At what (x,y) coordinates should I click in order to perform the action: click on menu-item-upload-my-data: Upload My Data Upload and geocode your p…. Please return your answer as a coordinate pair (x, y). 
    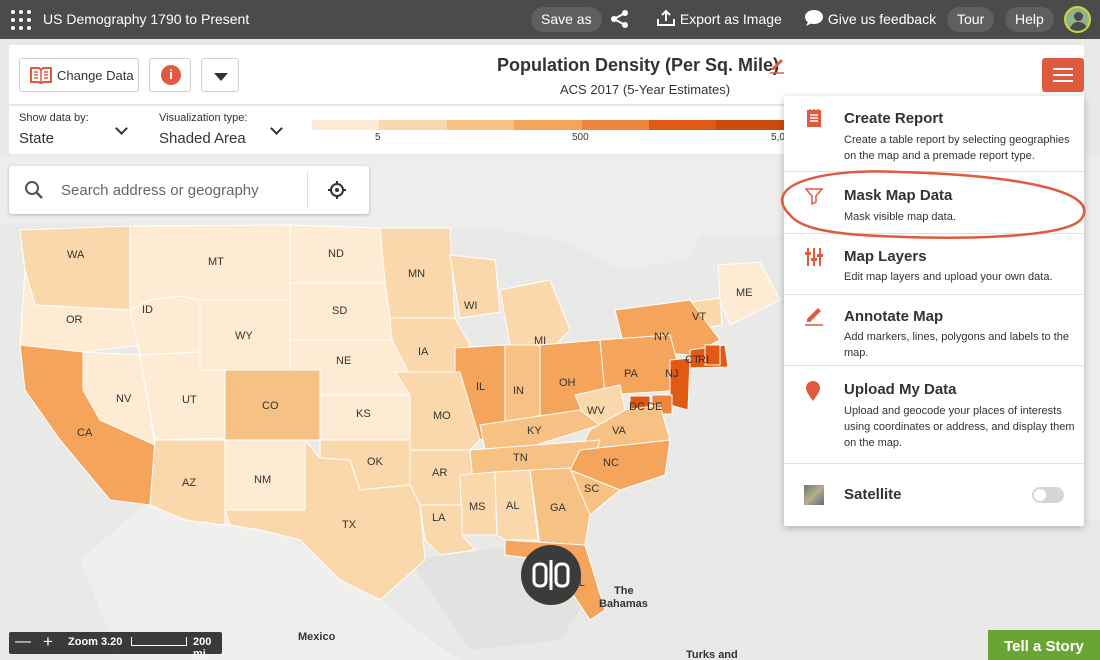
    Looking at the image, I should click on (934, 415).